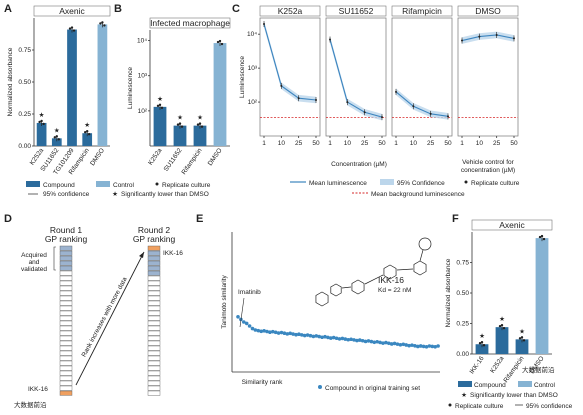  Describe the element at coordinates (242, 312) in the screenshot. I see `imatinib-pointer` at that location.